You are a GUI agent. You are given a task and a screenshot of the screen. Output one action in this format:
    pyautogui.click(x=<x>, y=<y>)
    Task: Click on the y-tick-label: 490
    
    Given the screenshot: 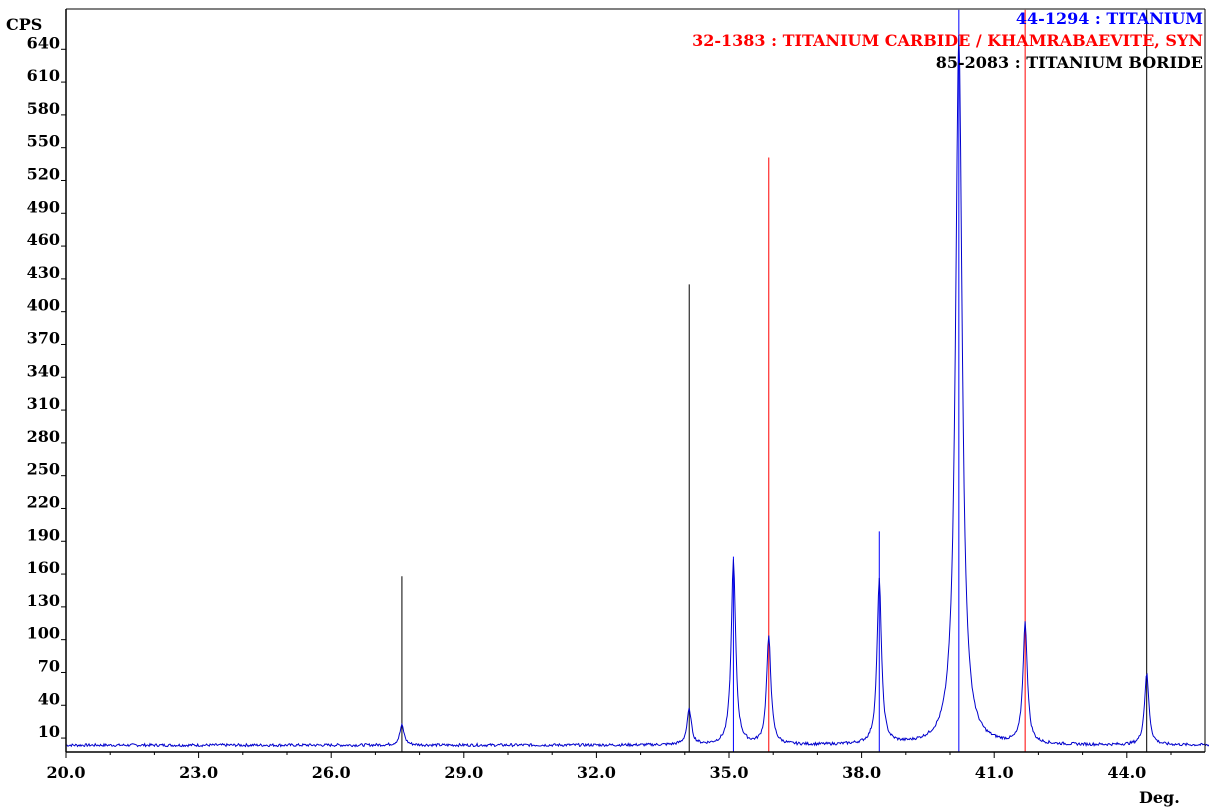 What is the action you would take?
    pyautogui.click(x=43, y=206)
    